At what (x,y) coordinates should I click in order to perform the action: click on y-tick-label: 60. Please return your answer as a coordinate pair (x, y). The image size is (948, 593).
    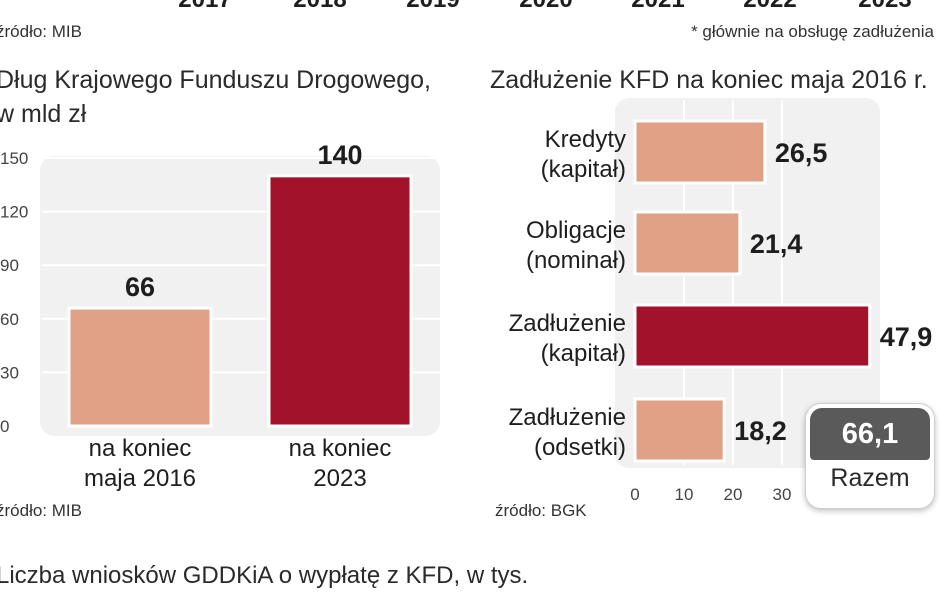
    Looking at the image, I should click on (9, 319).